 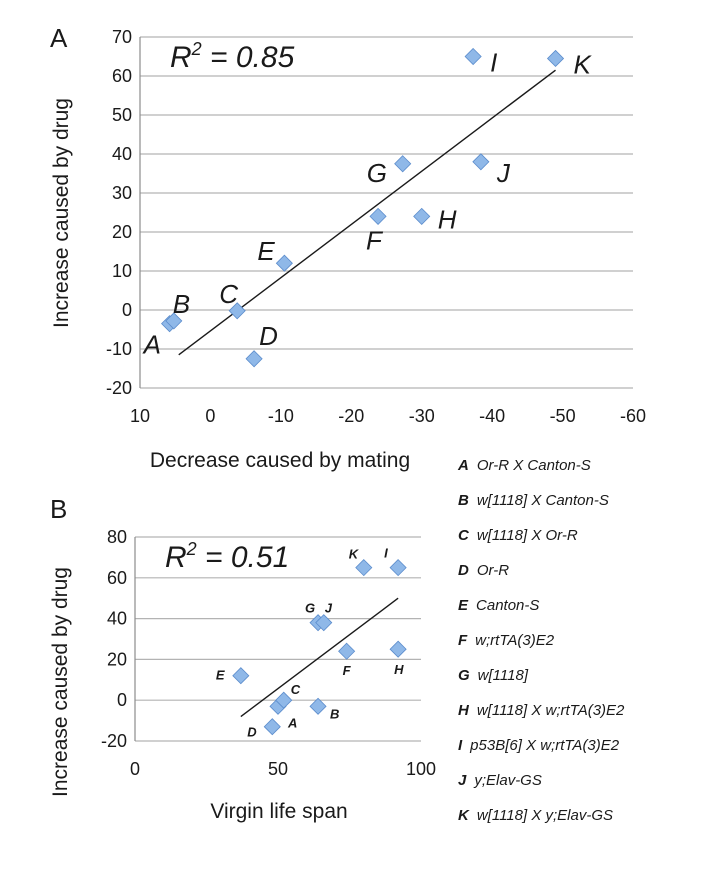 What do you see at coordinates (473, 56) in the screenshot?
I see `panel-a-data-point-i` at bounding box center [473, 56].